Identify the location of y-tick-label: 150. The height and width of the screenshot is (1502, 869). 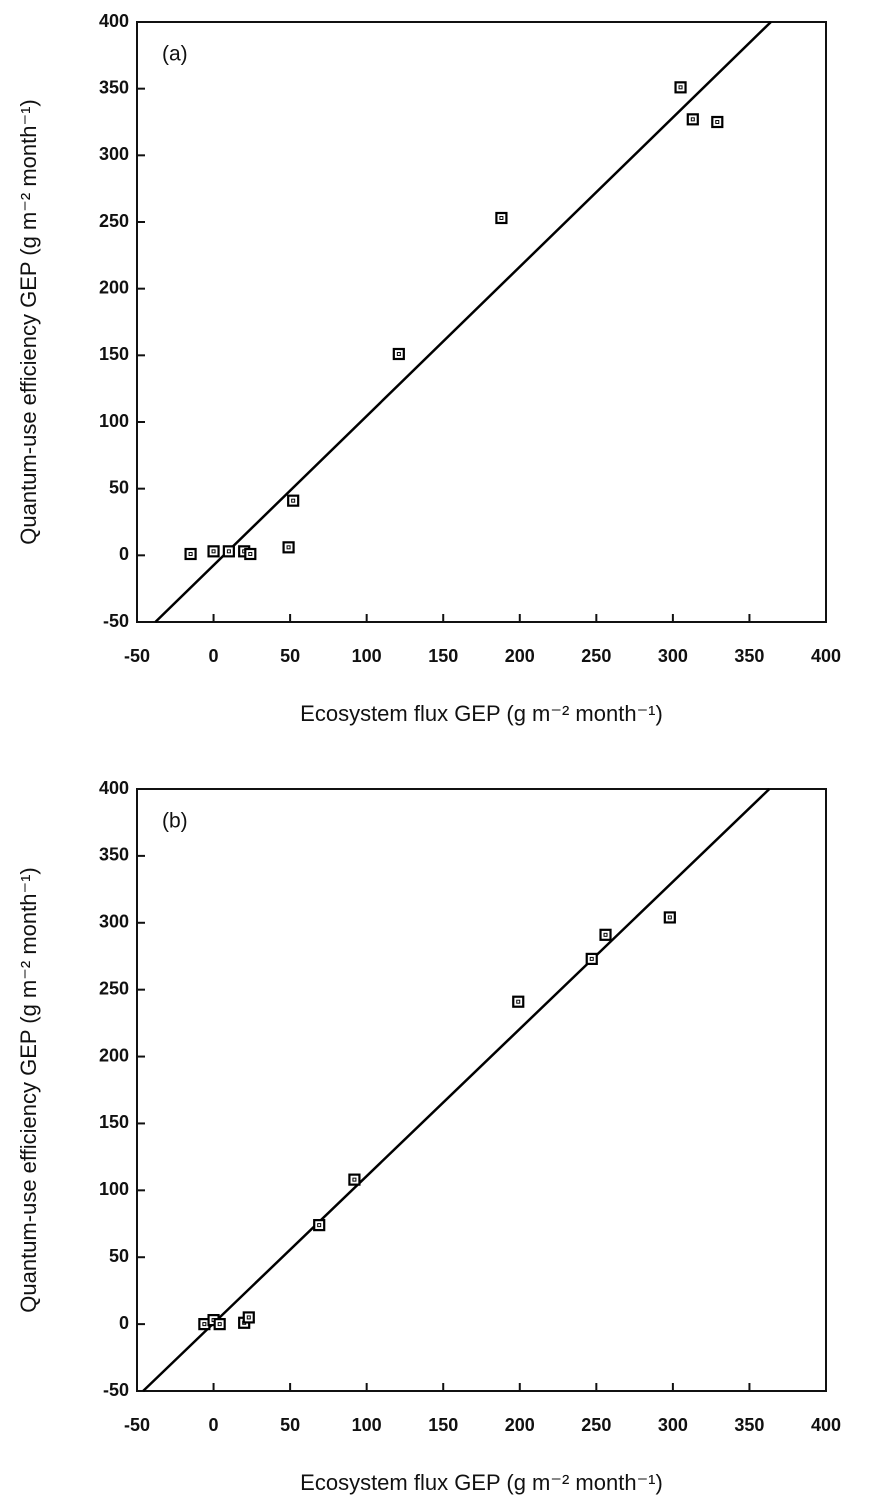
(114, 354).